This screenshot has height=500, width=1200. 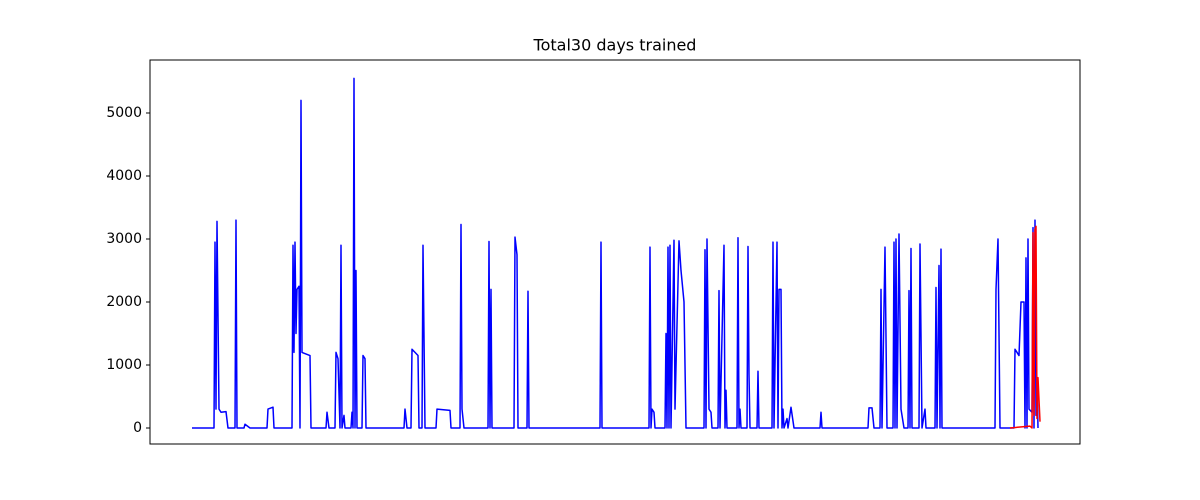 I want to click on y-tick-label: 2000, so click(x=124, y=302).